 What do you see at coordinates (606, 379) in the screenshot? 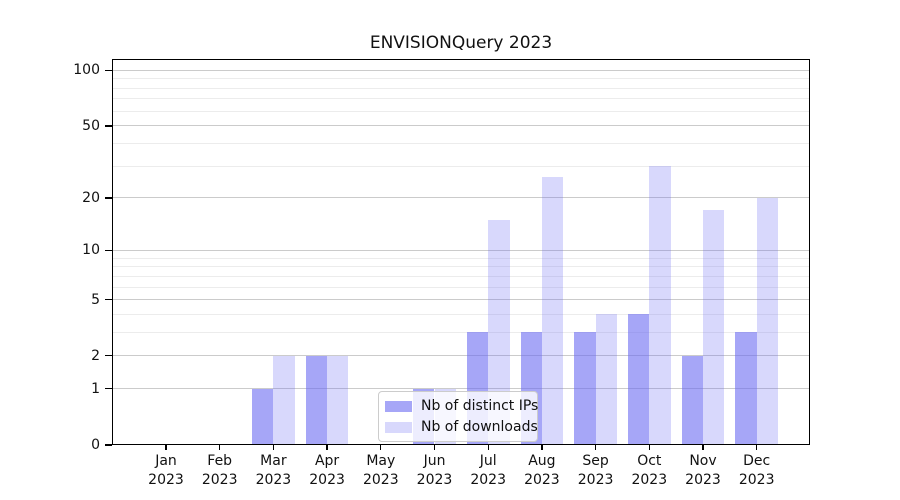
I see `bar-downloads-sep` at bounding box center [606, 379].